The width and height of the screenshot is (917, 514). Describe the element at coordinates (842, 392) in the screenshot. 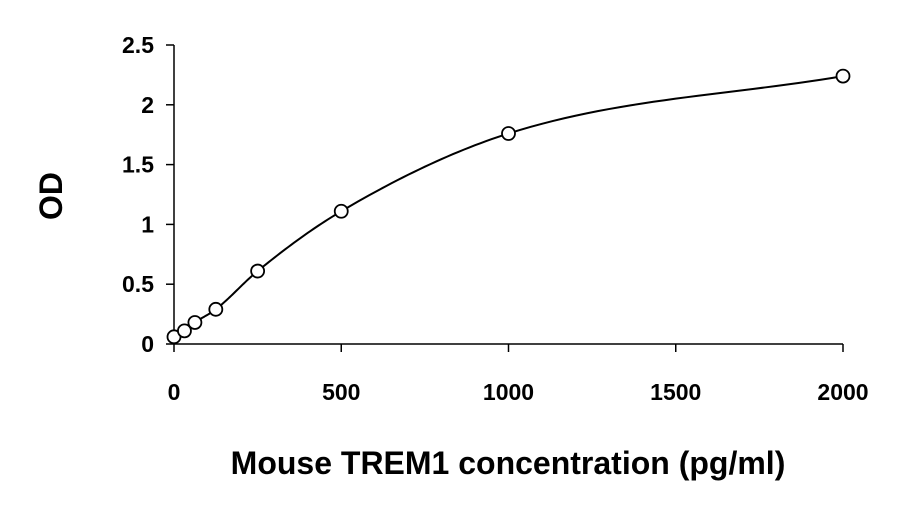

I see `x-tick-label: 2000` at that location.